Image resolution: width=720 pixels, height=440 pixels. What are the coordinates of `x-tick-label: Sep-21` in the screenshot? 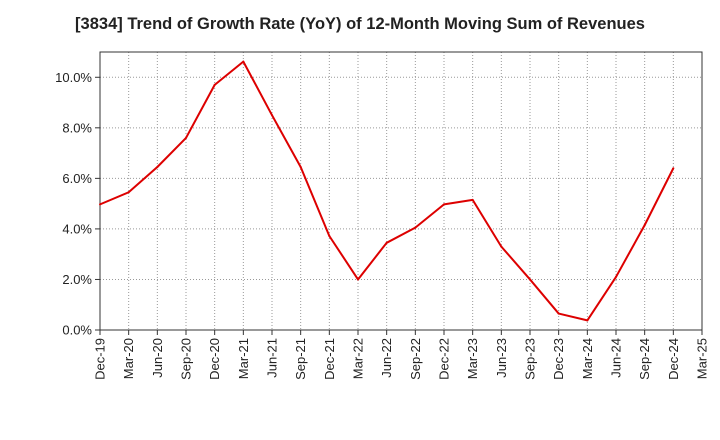 It's located at (300, 359).